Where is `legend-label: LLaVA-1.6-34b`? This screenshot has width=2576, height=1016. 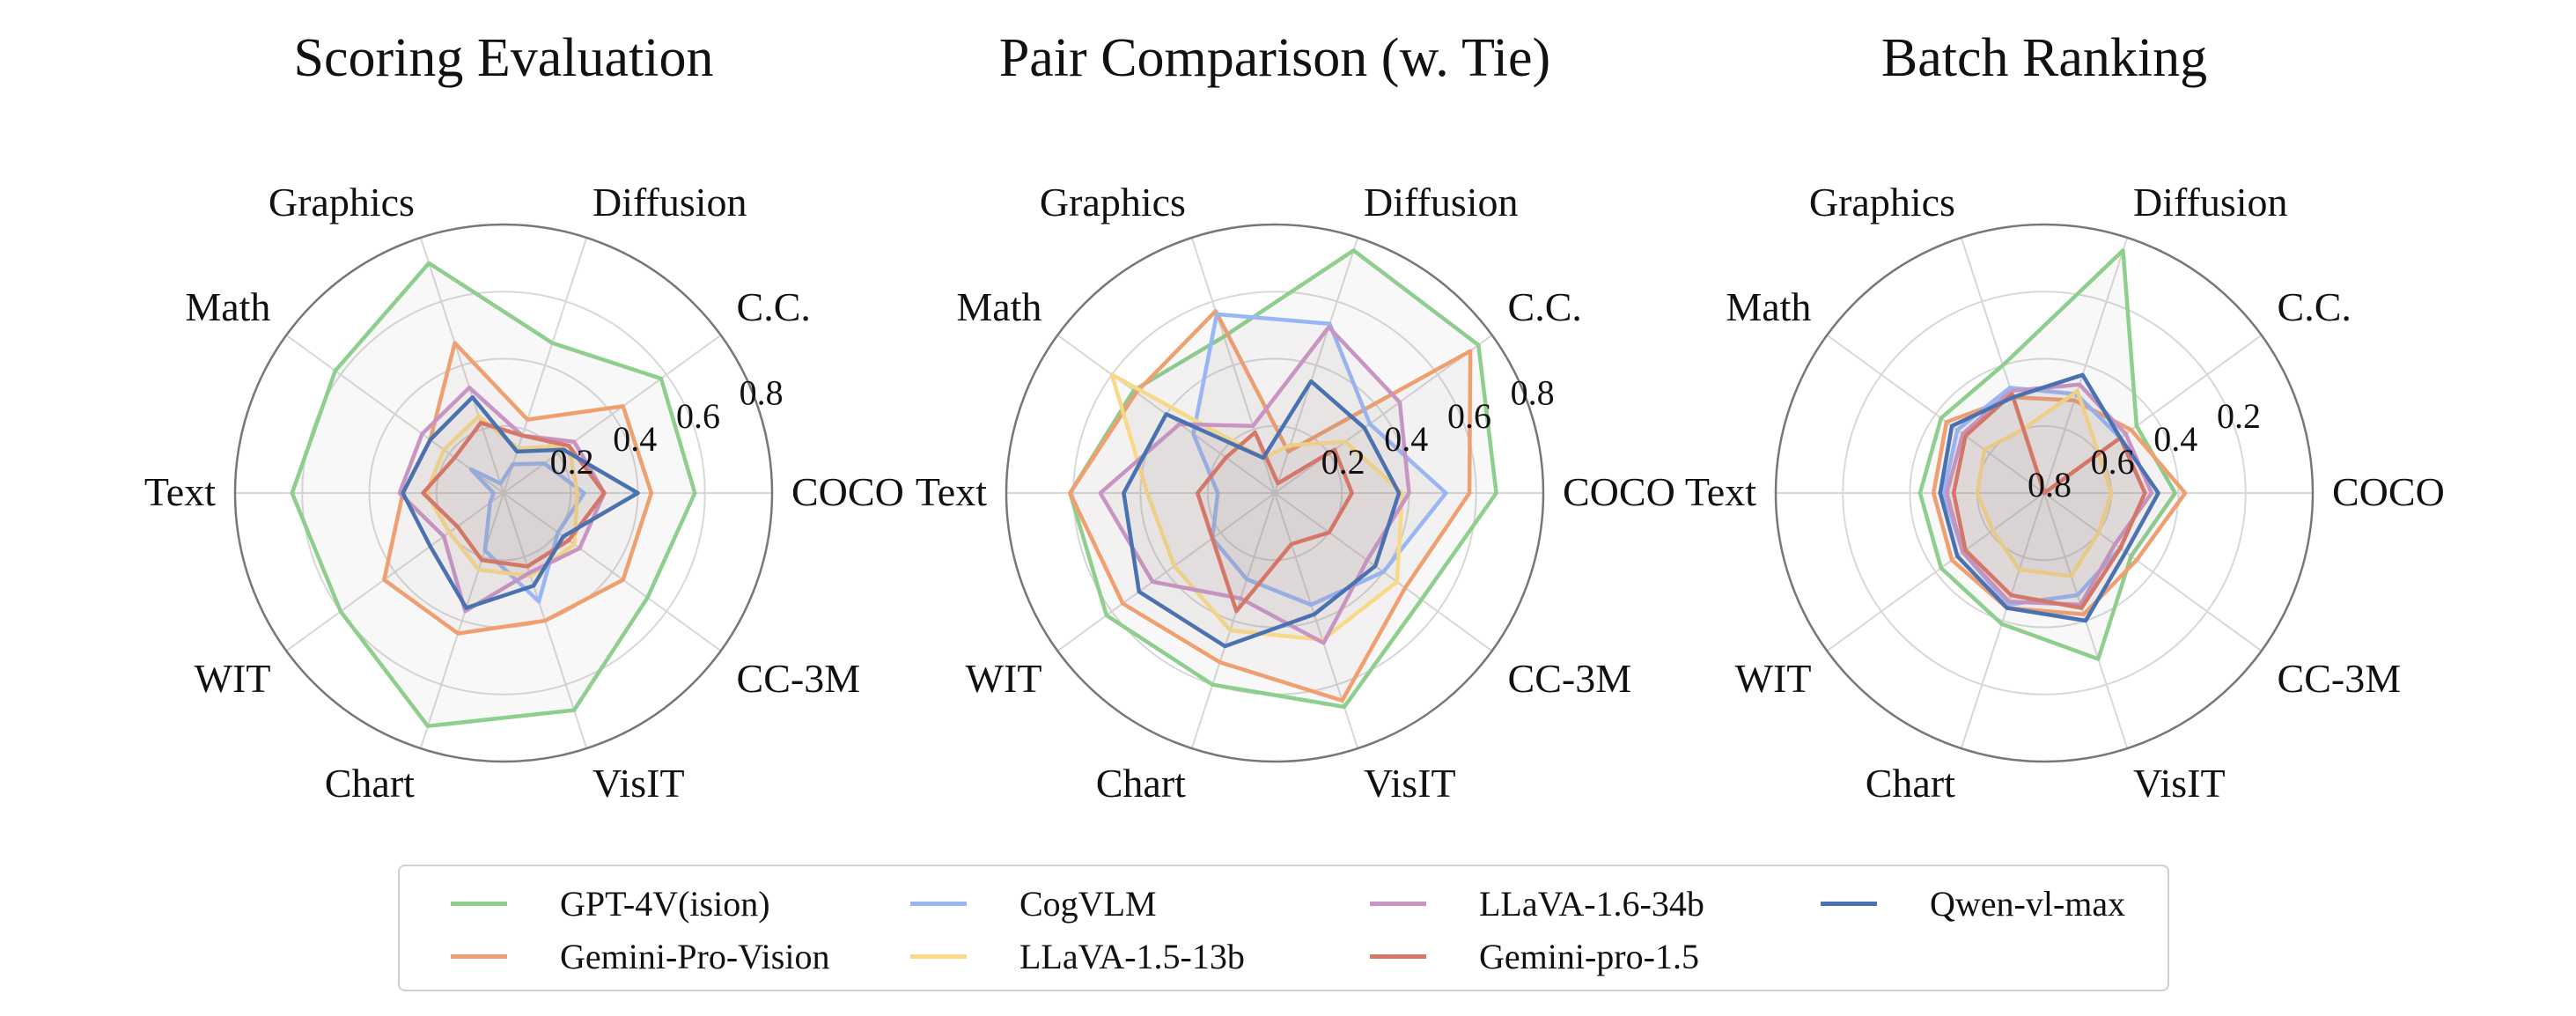 legend-label: LLaVA-1.6-34b is located at coordinates (1591, 903).